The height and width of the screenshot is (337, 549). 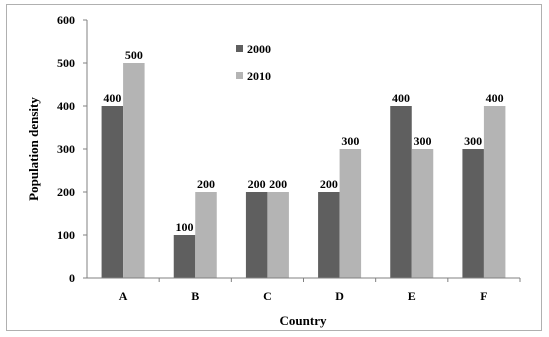 I want to click on x-tick-label-C: C, so click(x=267, y=296).